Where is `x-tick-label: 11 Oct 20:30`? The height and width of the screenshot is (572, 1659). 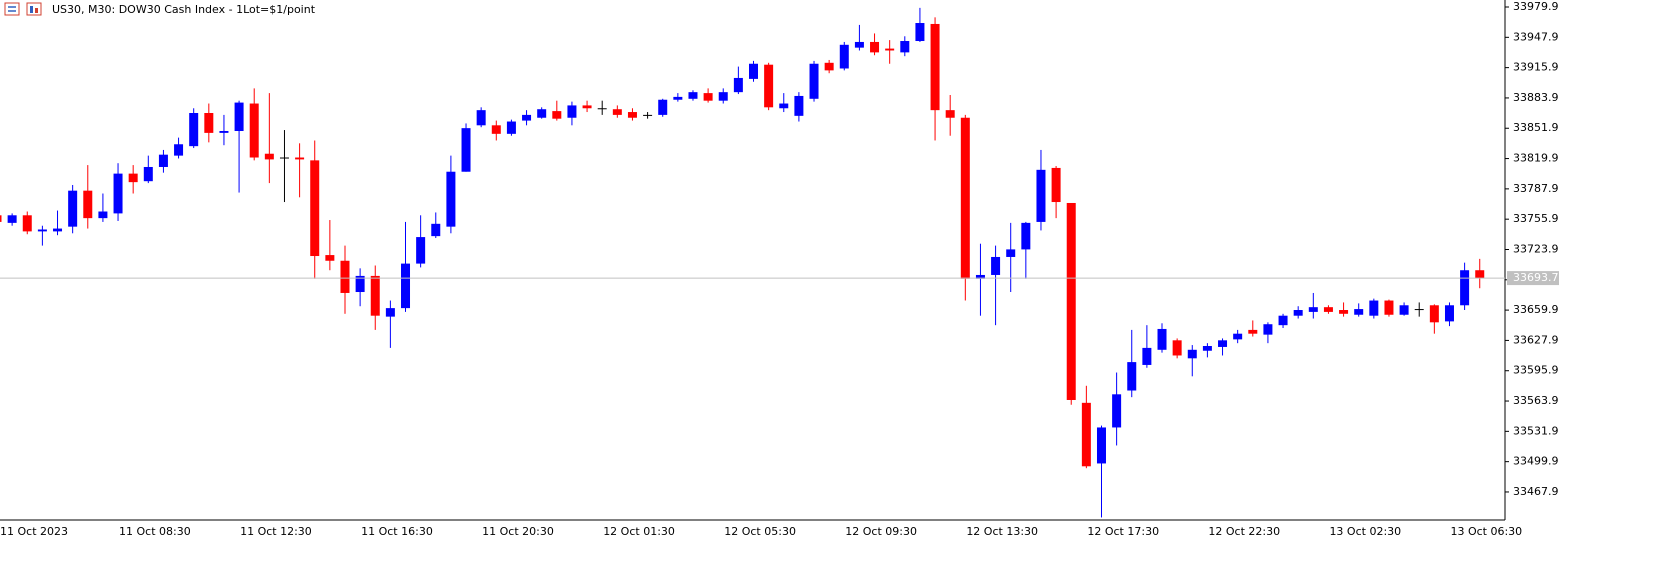
x-tick-label: 11 Oct 20:30 is located at coordinates (518, 531).